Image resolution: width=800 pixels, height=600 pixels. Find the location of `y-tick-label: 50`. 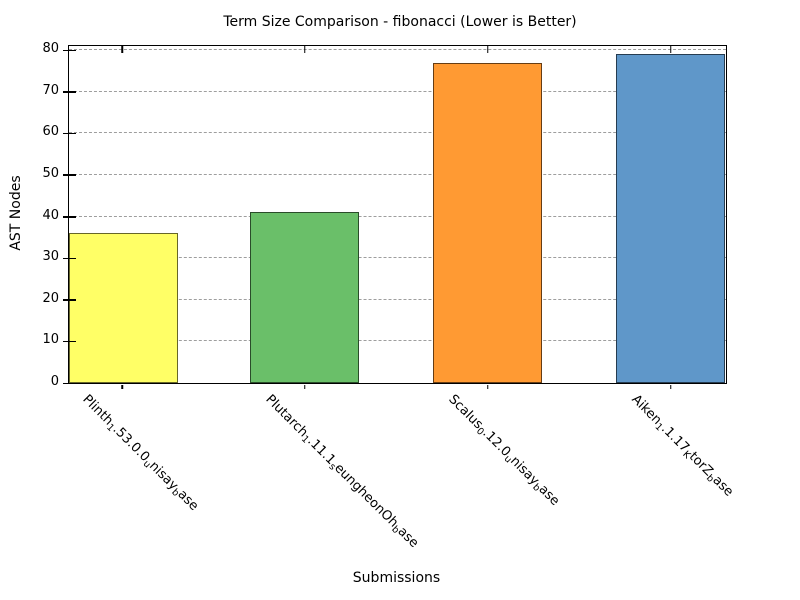

y-tick-label: 50 is located at coordinates (50, 173).